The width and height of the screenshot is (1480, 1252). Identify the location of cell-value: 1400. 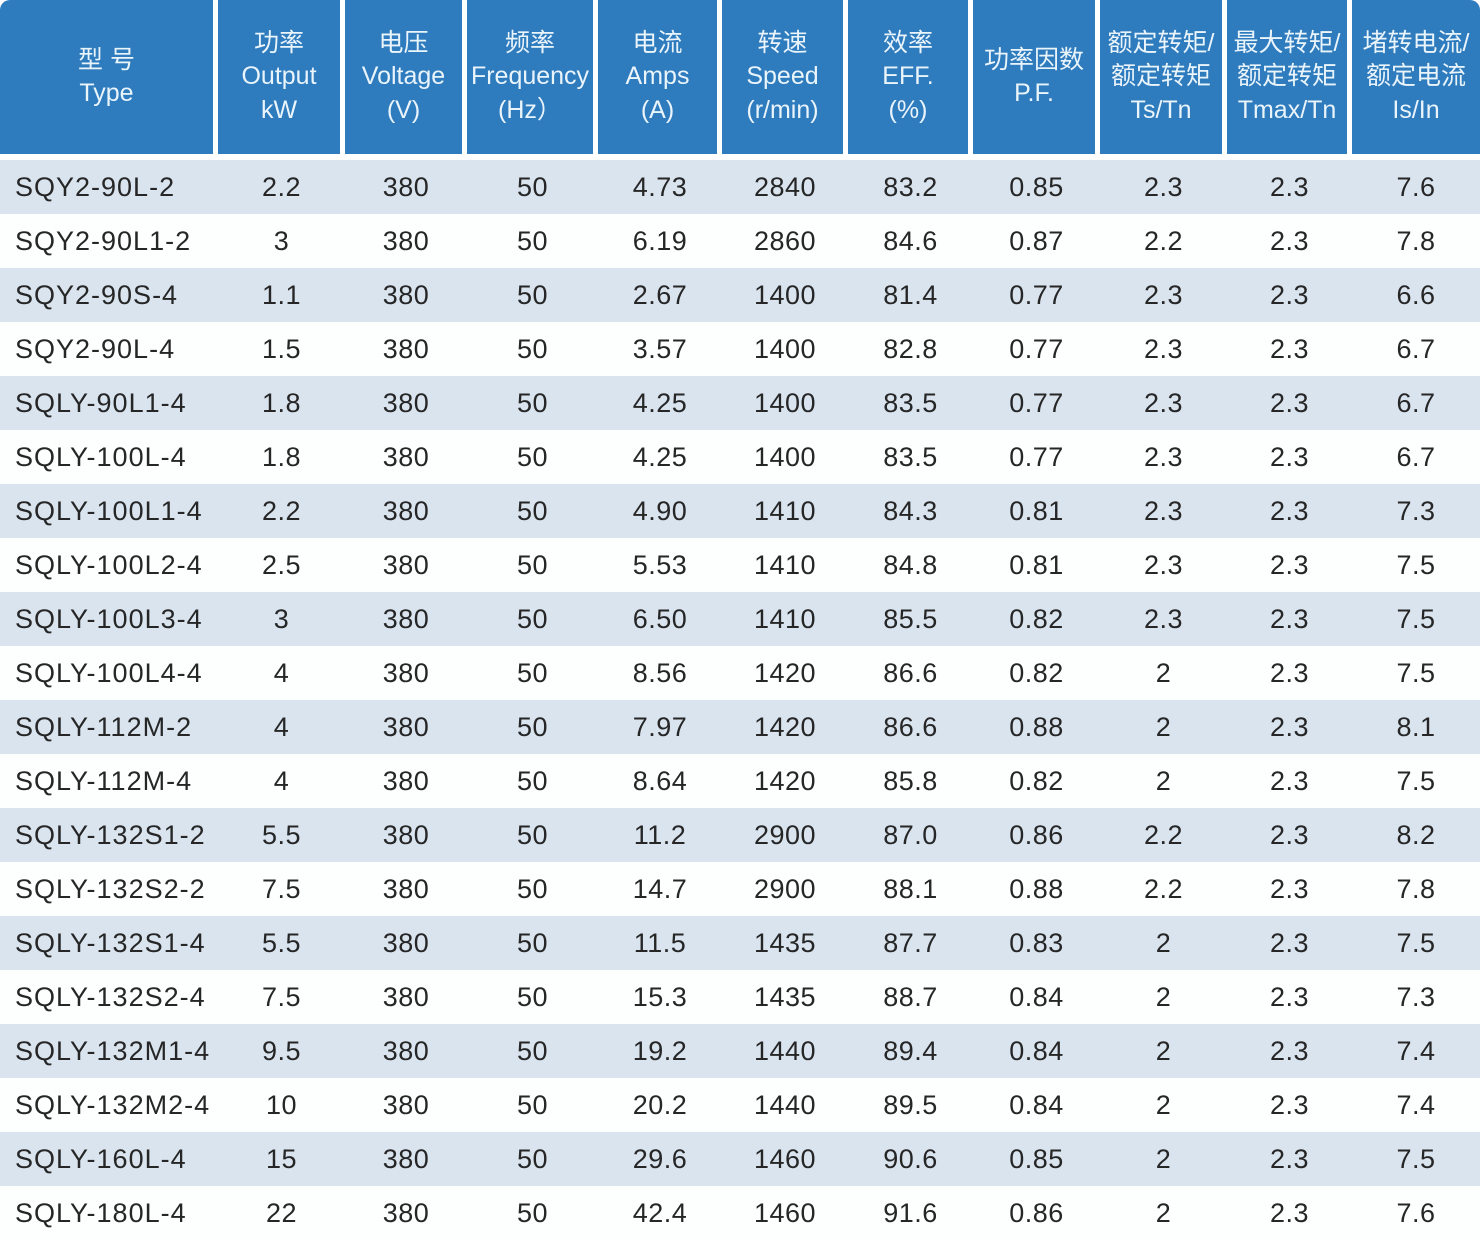
(785, 456).